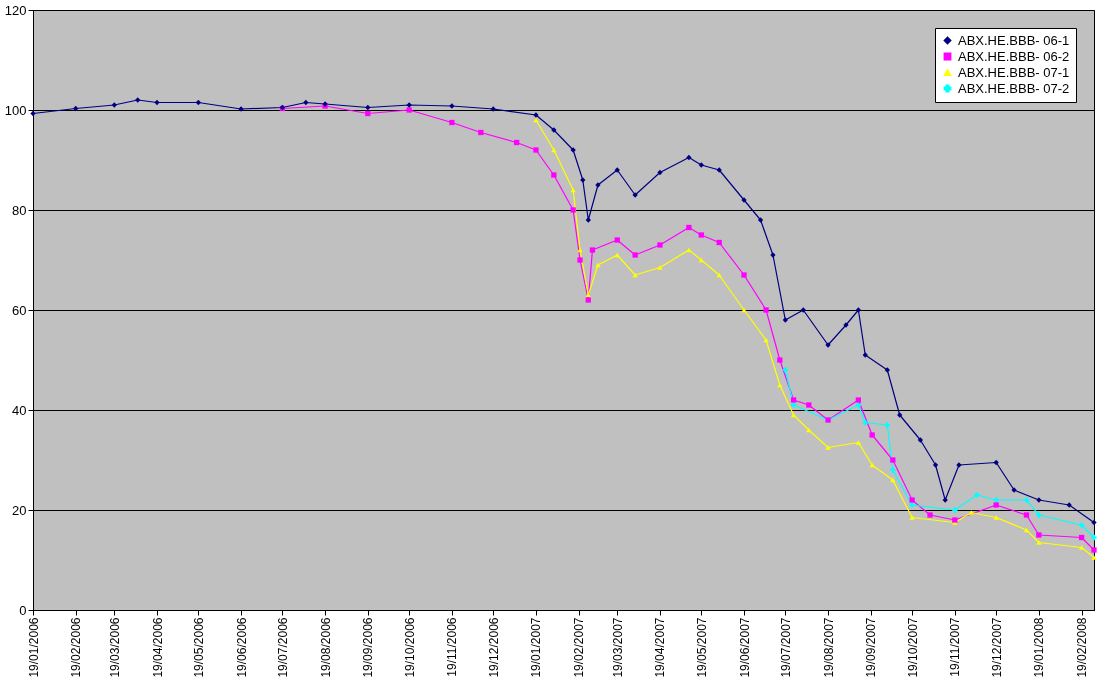 Image resolution: width=1101 pixels, height=682 pixels. What do you see at coordinates (785, 647) in the screenshot?
I see `x-tick-label: 19/07/2007` at bounding box center [785, 647].